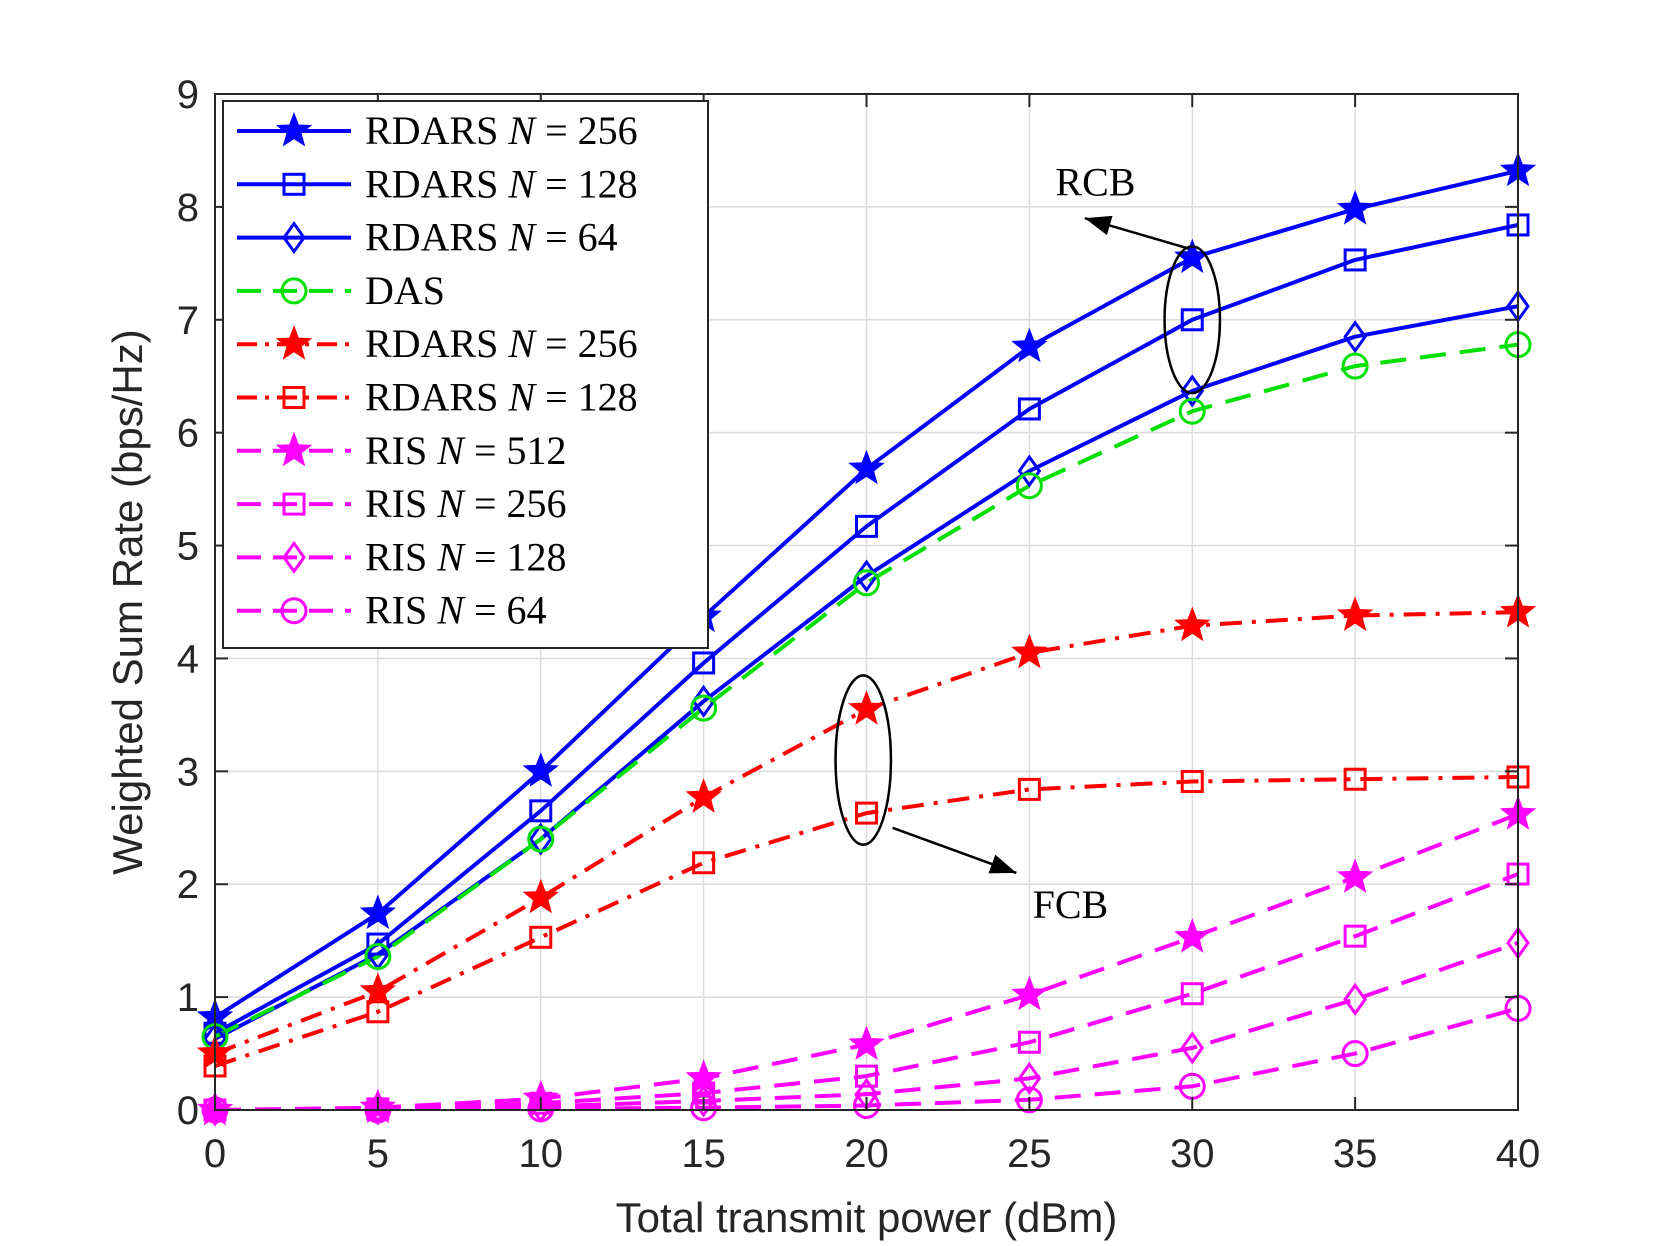 The height and width of the screenshot is (1246, 1661). What do you see at coordinates (1192, 1154) in the screenshot?
I see `x-tick-label: 30` at bounding box center [1192, 1154].